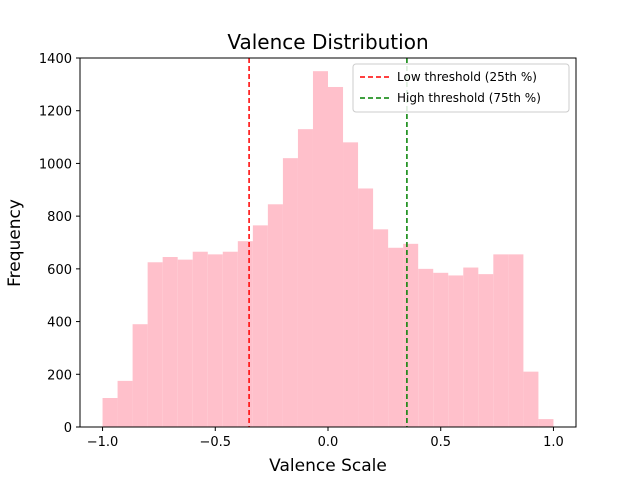 The height and width of the screenshot is (480, 640). Describe the element at coordinates (59, 217) in the screenshot. I see `y-tick-label: 800` at that location.